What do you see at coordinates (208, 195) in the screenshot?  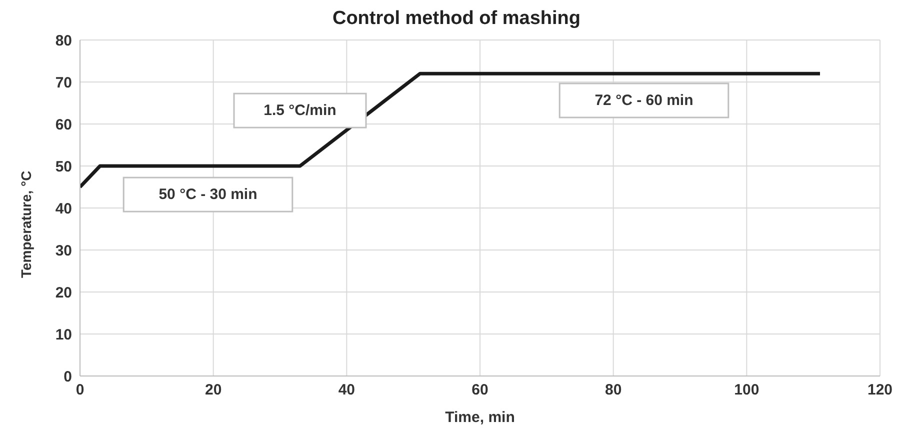 I see `annotation: 50 °C - 30 min` at bounding box center [208, 195].